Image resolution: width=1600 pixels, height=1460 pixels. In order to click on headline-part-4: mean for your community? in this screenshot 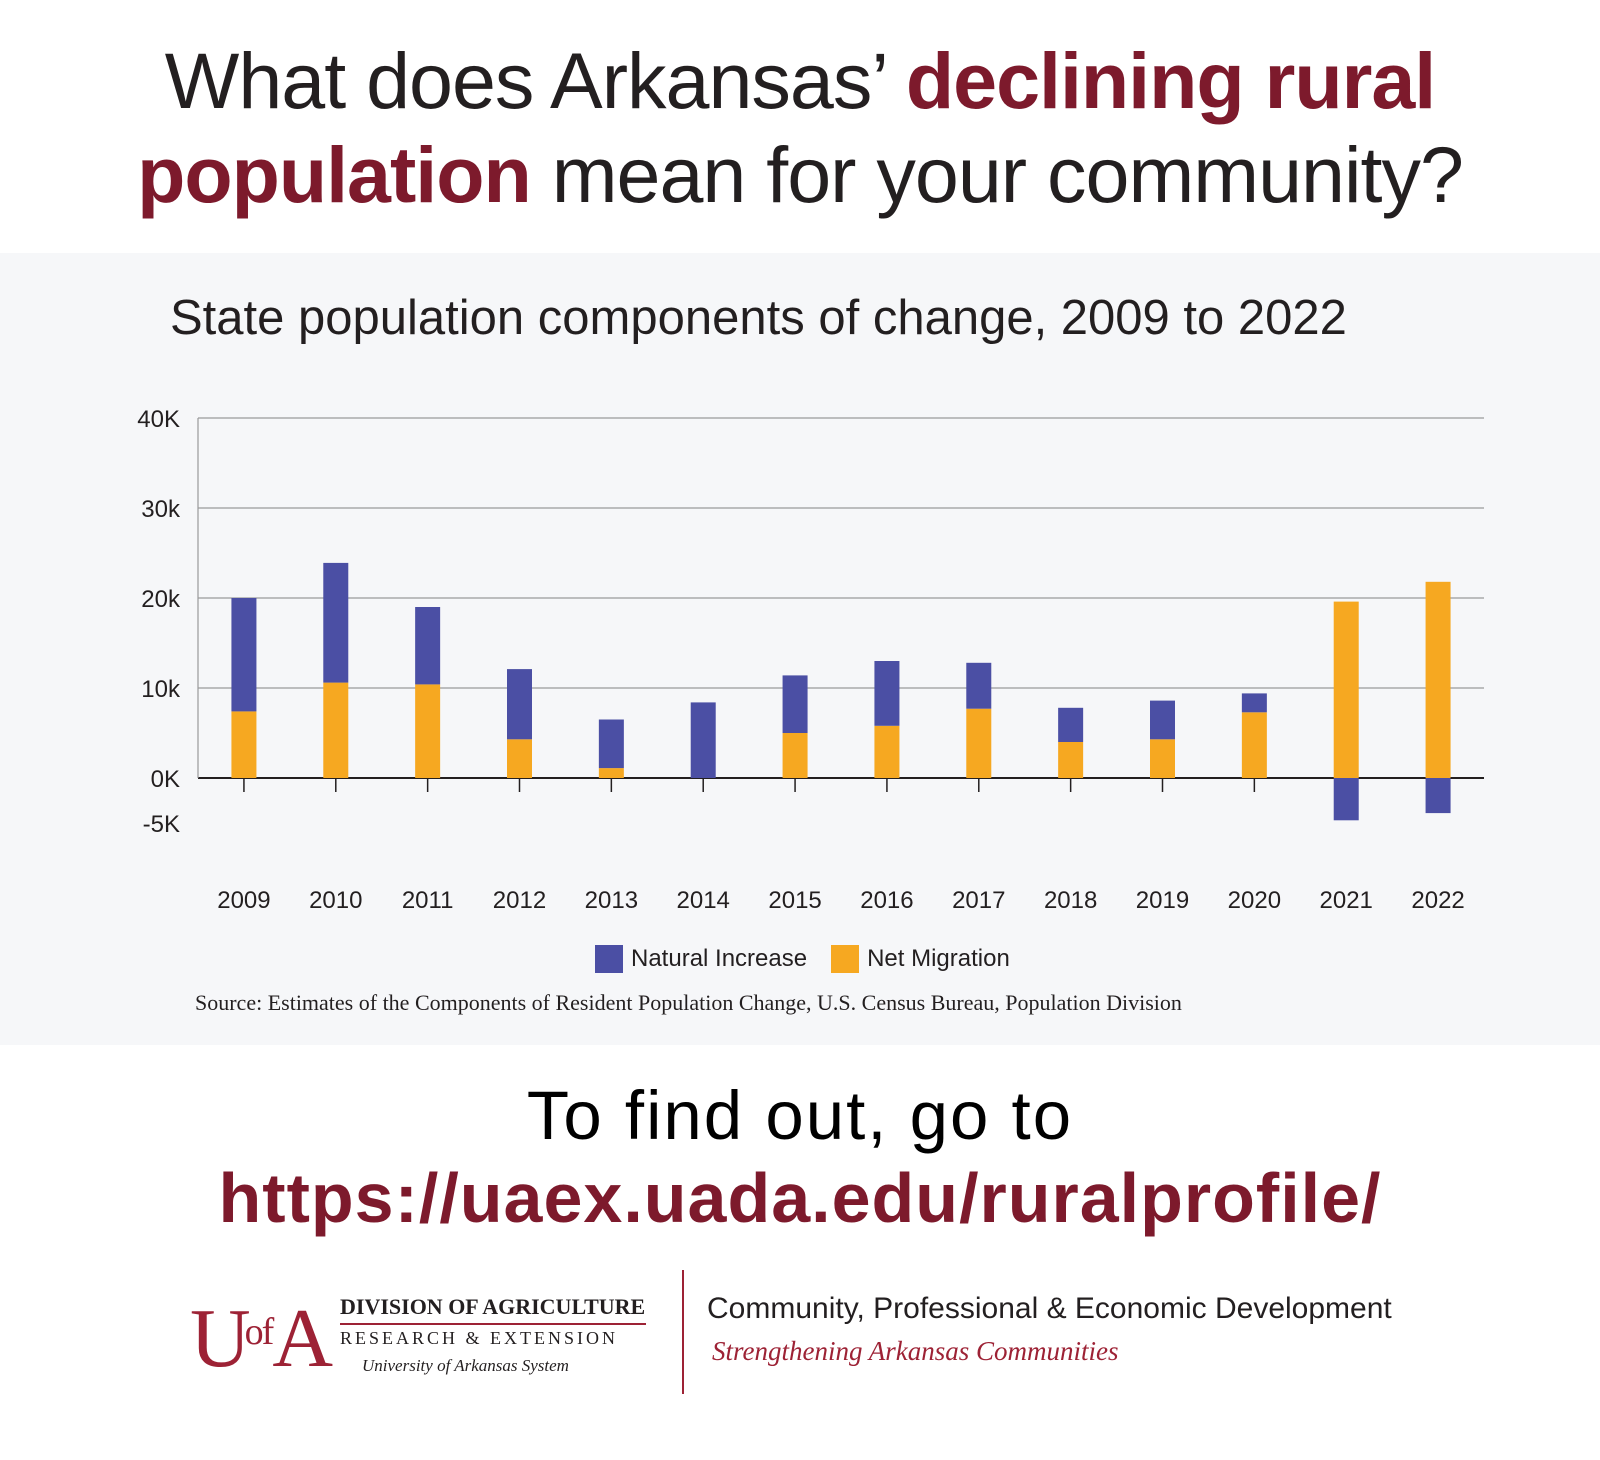, I will do `click(997, 174)`.